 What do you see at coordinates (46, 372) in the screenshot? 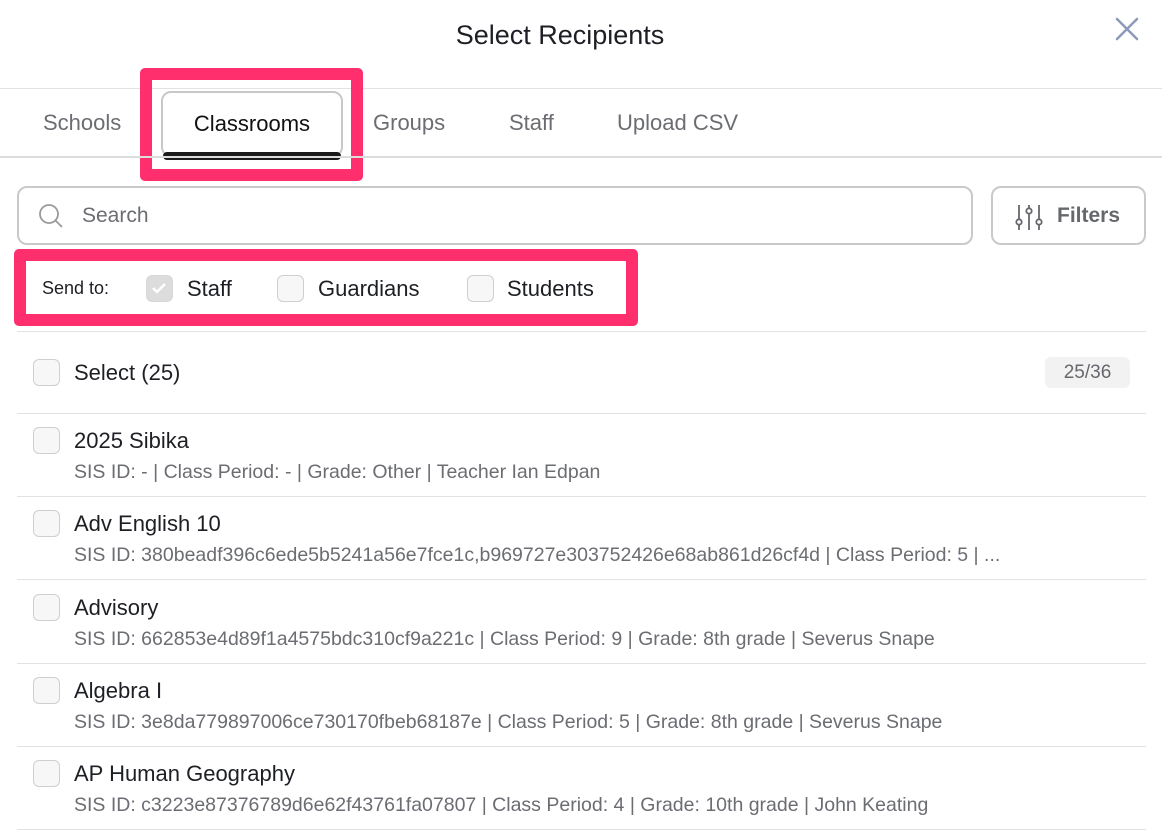
I see `select-all-checkbox` at bounding box center [46, 372].